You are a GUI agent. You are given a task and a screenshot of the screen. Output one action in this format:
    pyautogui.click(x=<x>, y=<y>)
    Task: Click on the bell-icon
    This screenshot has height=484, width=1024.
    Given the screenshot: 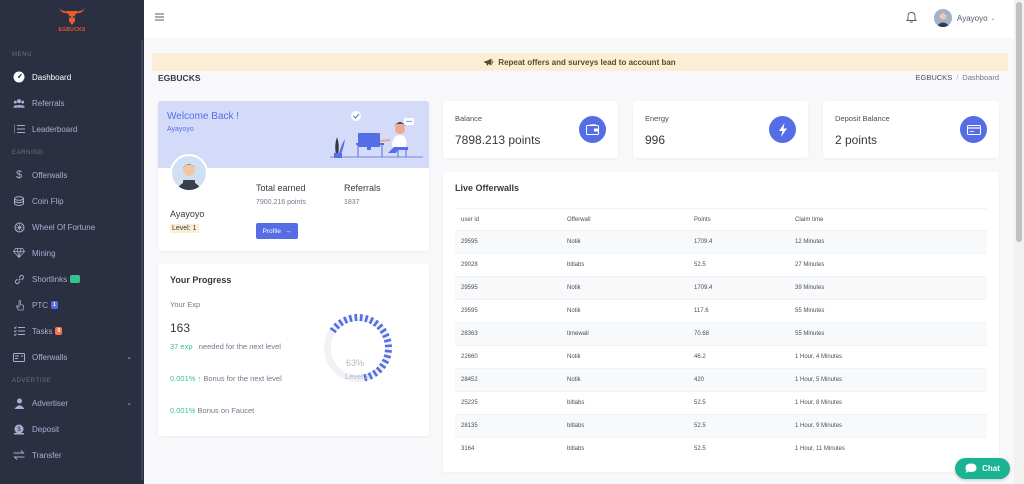 What is the action you would take?
    pyautogui.click(x=911, y=18)
    